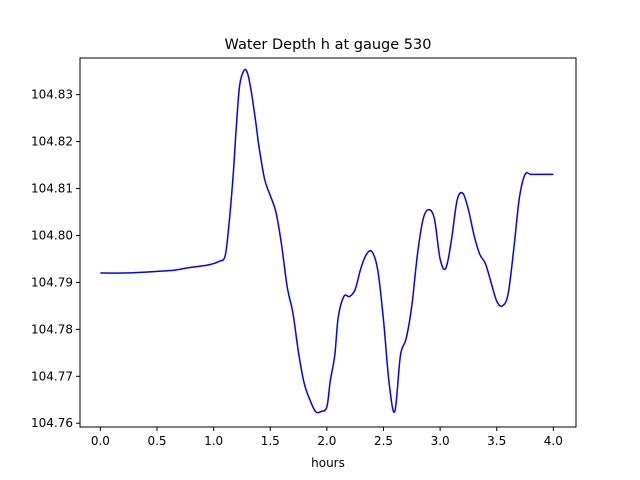 The width and height of the screenshot is (640, 480). What do you see at coordinates (52, 235) in the screenshot?
I see `y-tick-label: 104.80` at bounding box center [52, 235].